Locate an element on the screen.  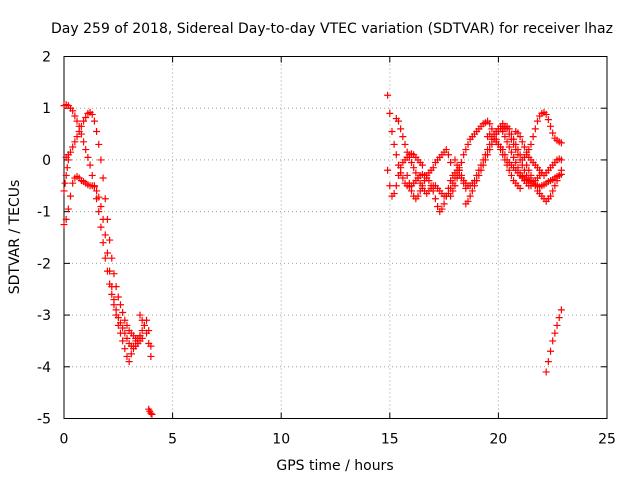
series-arc-d is located at coordinates (66, 175).